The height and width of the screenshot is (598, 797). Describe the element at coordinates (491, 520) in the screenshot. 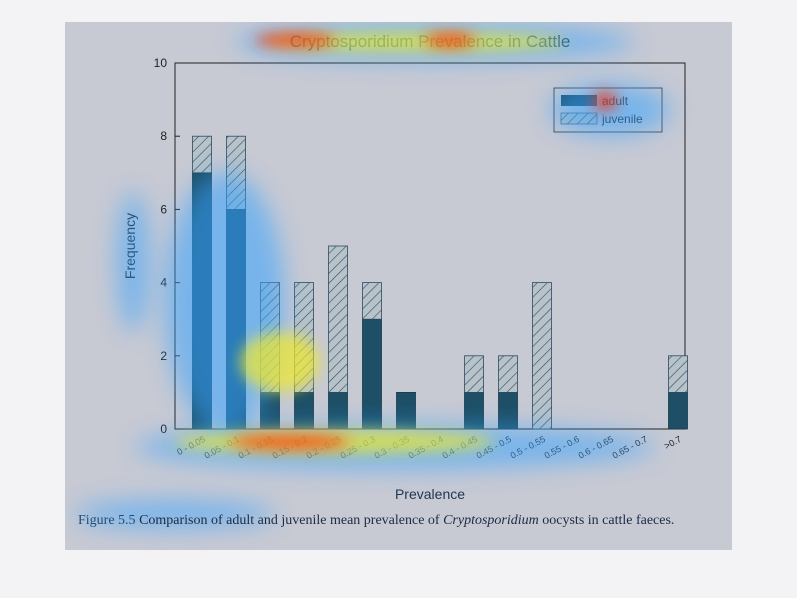

I see `caption-italic-term: Cryptosporidium` at that location.